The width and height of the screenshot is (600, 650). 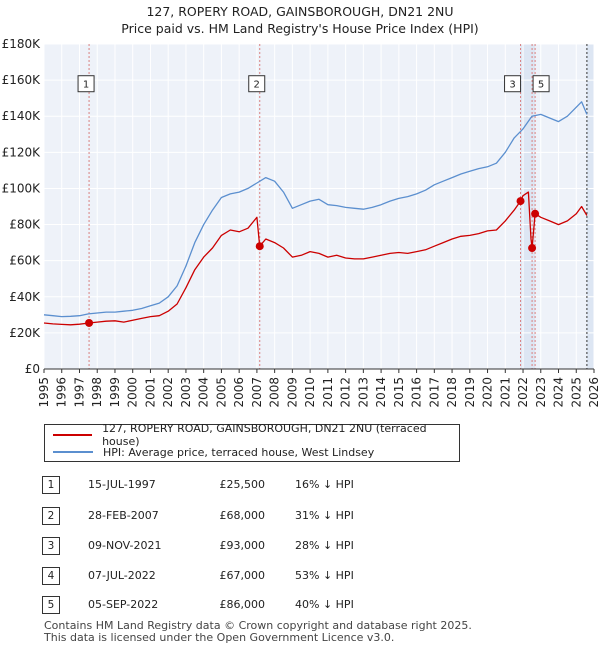 I want to click on sale-price: £67,000, so click(x=242, y=575).